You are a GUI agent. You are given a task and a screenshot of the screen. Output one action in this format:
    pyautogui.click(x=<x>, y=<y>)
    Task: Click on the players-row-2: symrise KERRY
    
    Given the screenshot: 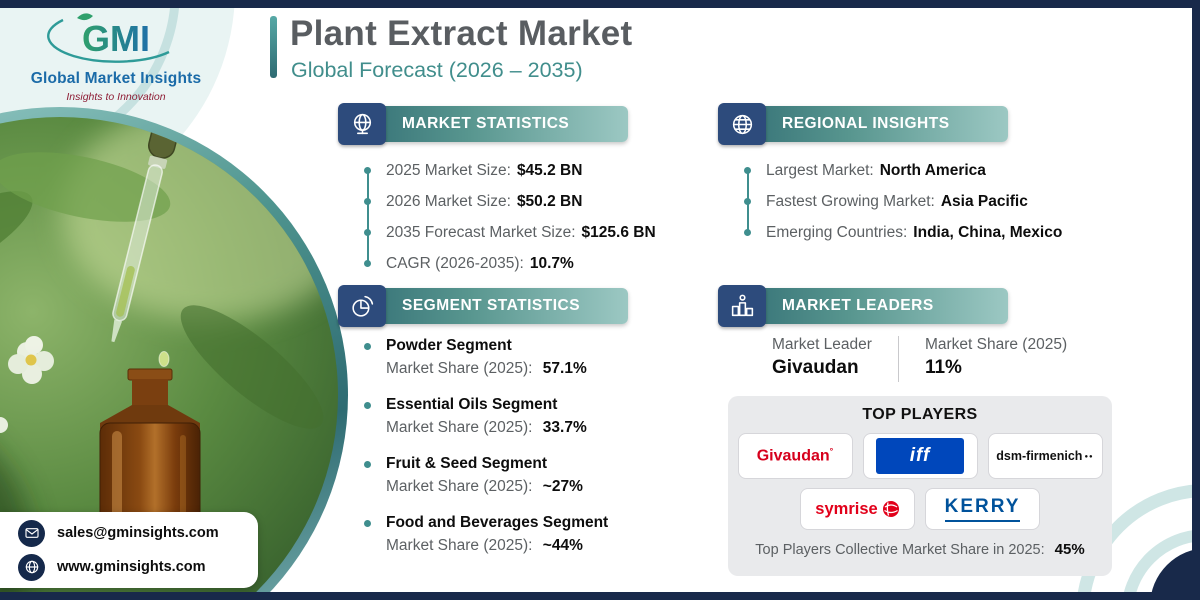 What is the action you would take?
    pyautogui.click(x=920, y=509)
    